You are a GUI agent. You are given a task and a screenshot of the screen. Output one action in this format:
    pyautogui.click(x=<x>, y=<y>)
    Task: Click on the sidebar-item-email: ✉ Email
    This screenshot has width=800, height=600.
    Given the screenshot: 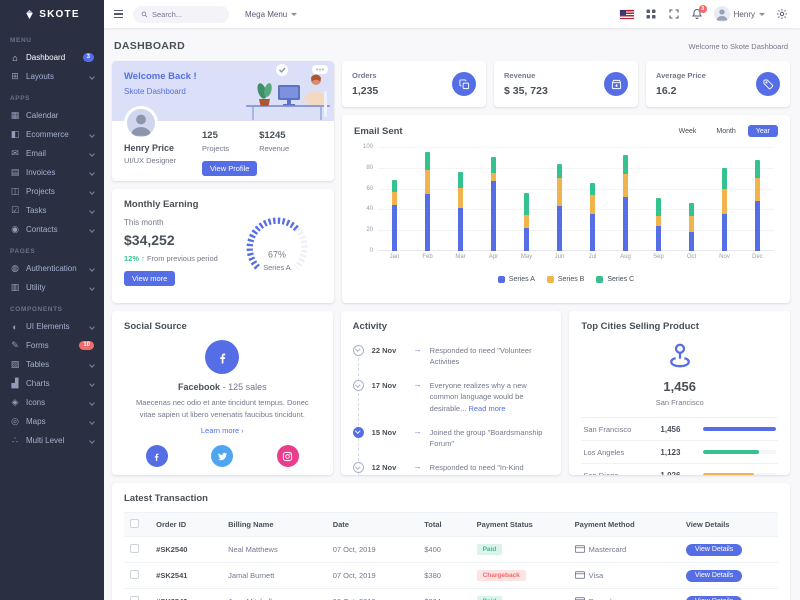 What is the action you would take?
    pyautogui.click(x=52, y=153)
    